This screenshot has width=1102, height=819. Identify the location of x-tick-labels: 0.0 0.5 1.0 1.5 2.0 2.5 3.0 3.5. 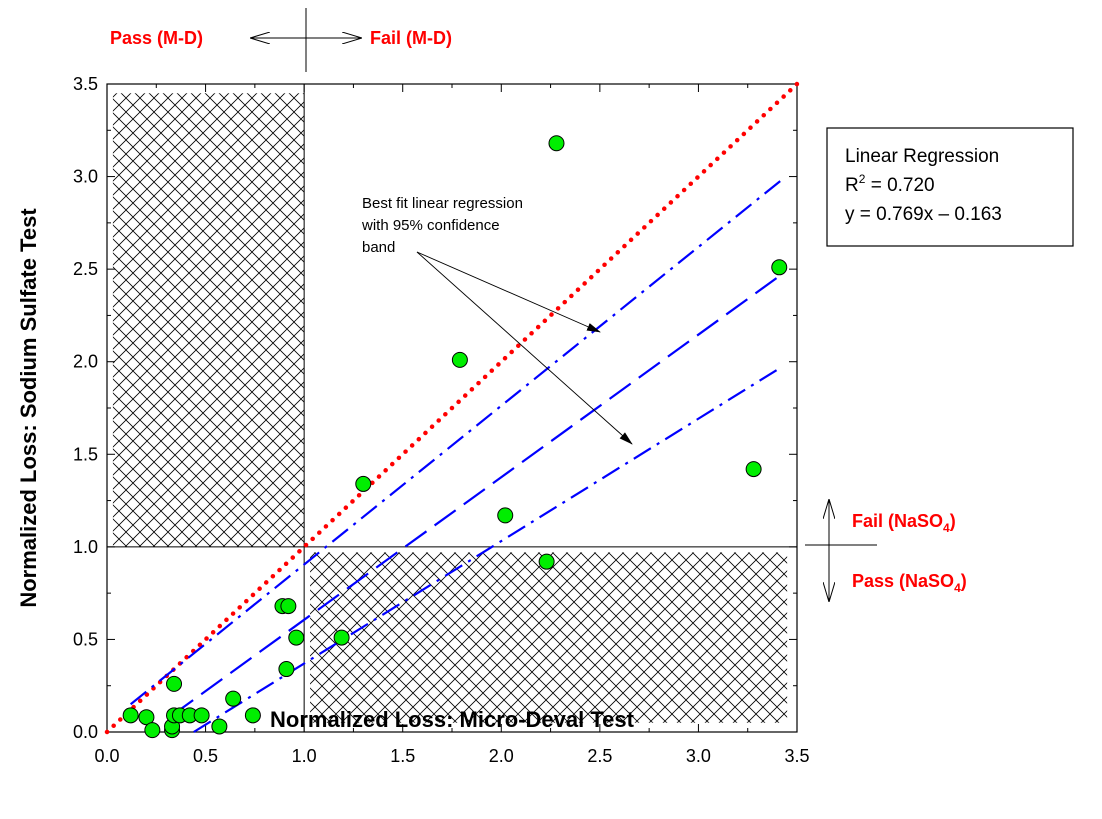
(451, 756).